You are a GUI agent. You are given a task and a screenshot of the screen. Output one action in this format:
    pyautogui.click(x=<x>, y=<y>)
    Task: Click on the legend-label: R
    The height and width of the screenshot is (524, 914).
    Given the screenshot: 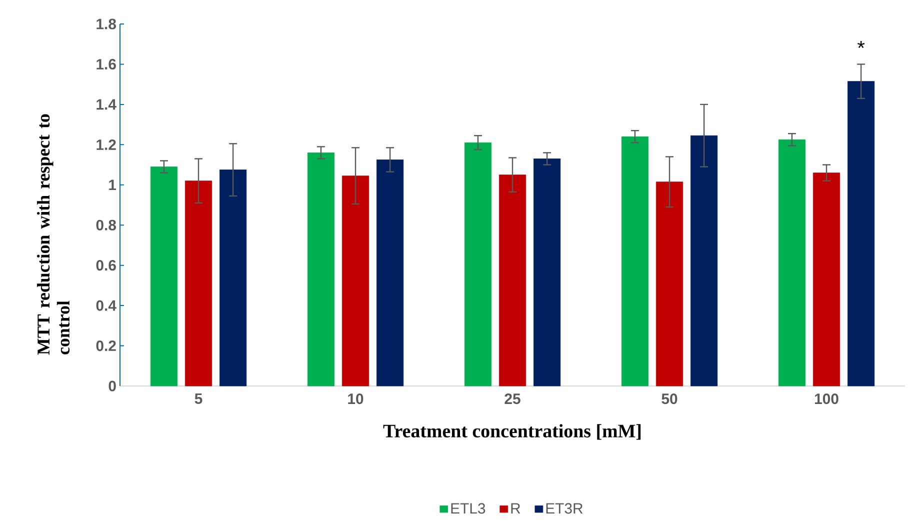 What is the action you would take?
    pyautogui.click(x=515, y=508)
    